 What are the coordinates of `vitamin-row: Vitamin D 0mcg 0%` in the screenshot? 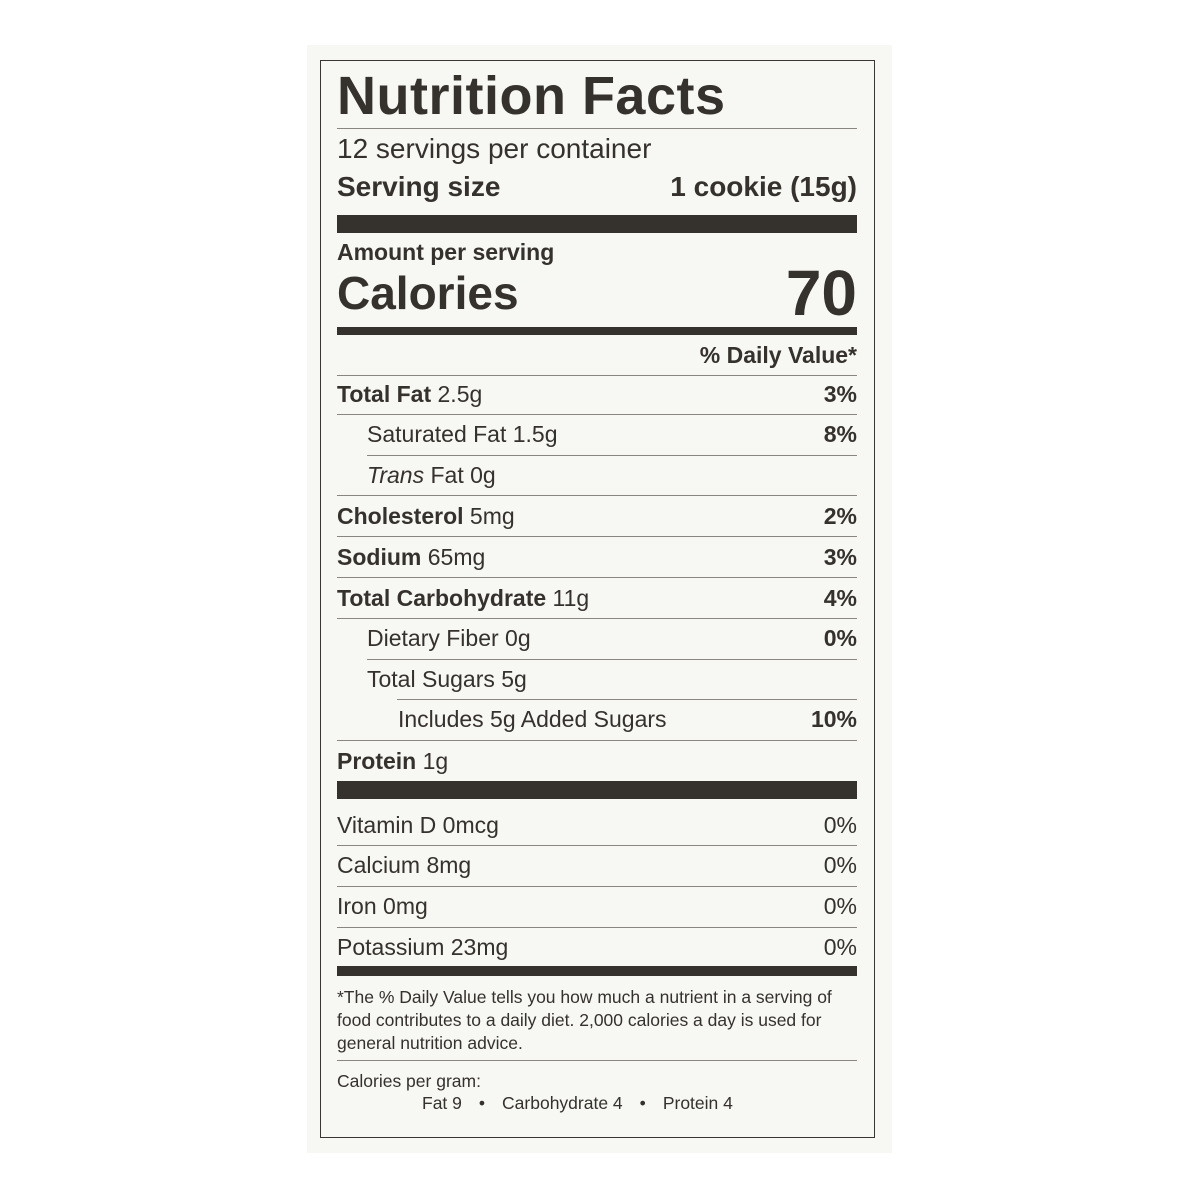 It's located at (597, 825).